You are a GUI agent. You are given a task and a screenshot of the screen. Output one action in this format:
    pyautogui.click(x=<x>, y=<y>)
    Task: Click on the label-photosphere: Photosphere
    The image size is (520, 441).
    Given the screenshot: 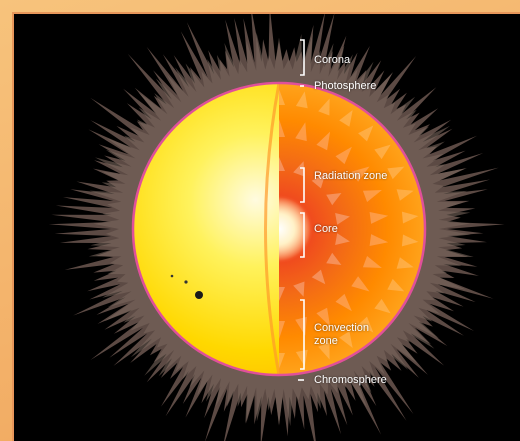 What is the action you would take?
    pyautogui.click(x=345, y=86)
    